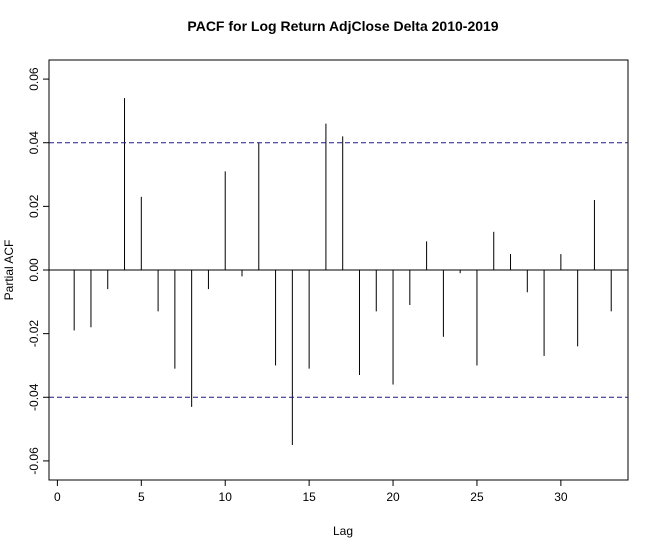 The width and height of the screenshot is (658, 553). I want to click on x-axis: 0 5 10 15 20 25 30, so click(311, 491).